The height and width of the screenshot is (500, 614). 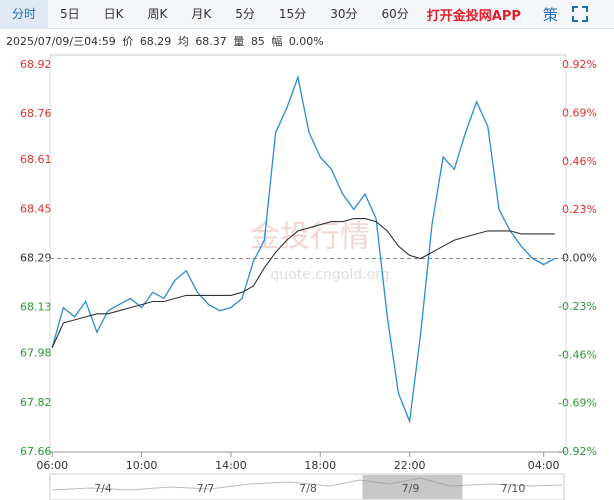 I want to click on navigator-date: 7/4, so click(x=103, y=488).